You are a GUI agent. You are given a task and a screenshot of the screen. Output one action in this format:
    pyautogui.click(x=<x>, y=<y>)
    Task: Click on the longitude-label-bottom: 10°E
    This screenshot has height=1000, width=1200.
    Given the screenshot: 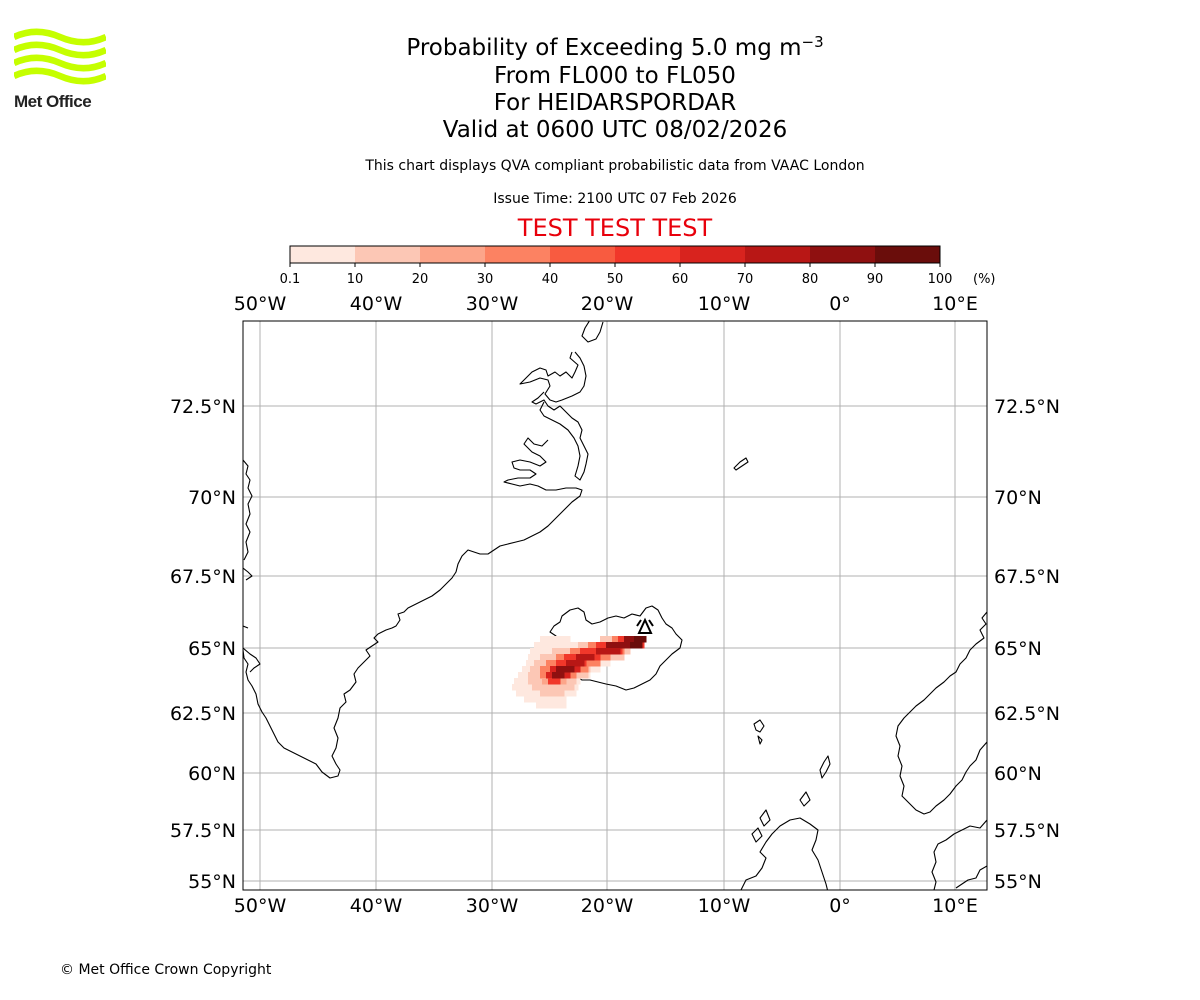 What is the action you would take?
    pyautogui.click(x=955, y=906)
    